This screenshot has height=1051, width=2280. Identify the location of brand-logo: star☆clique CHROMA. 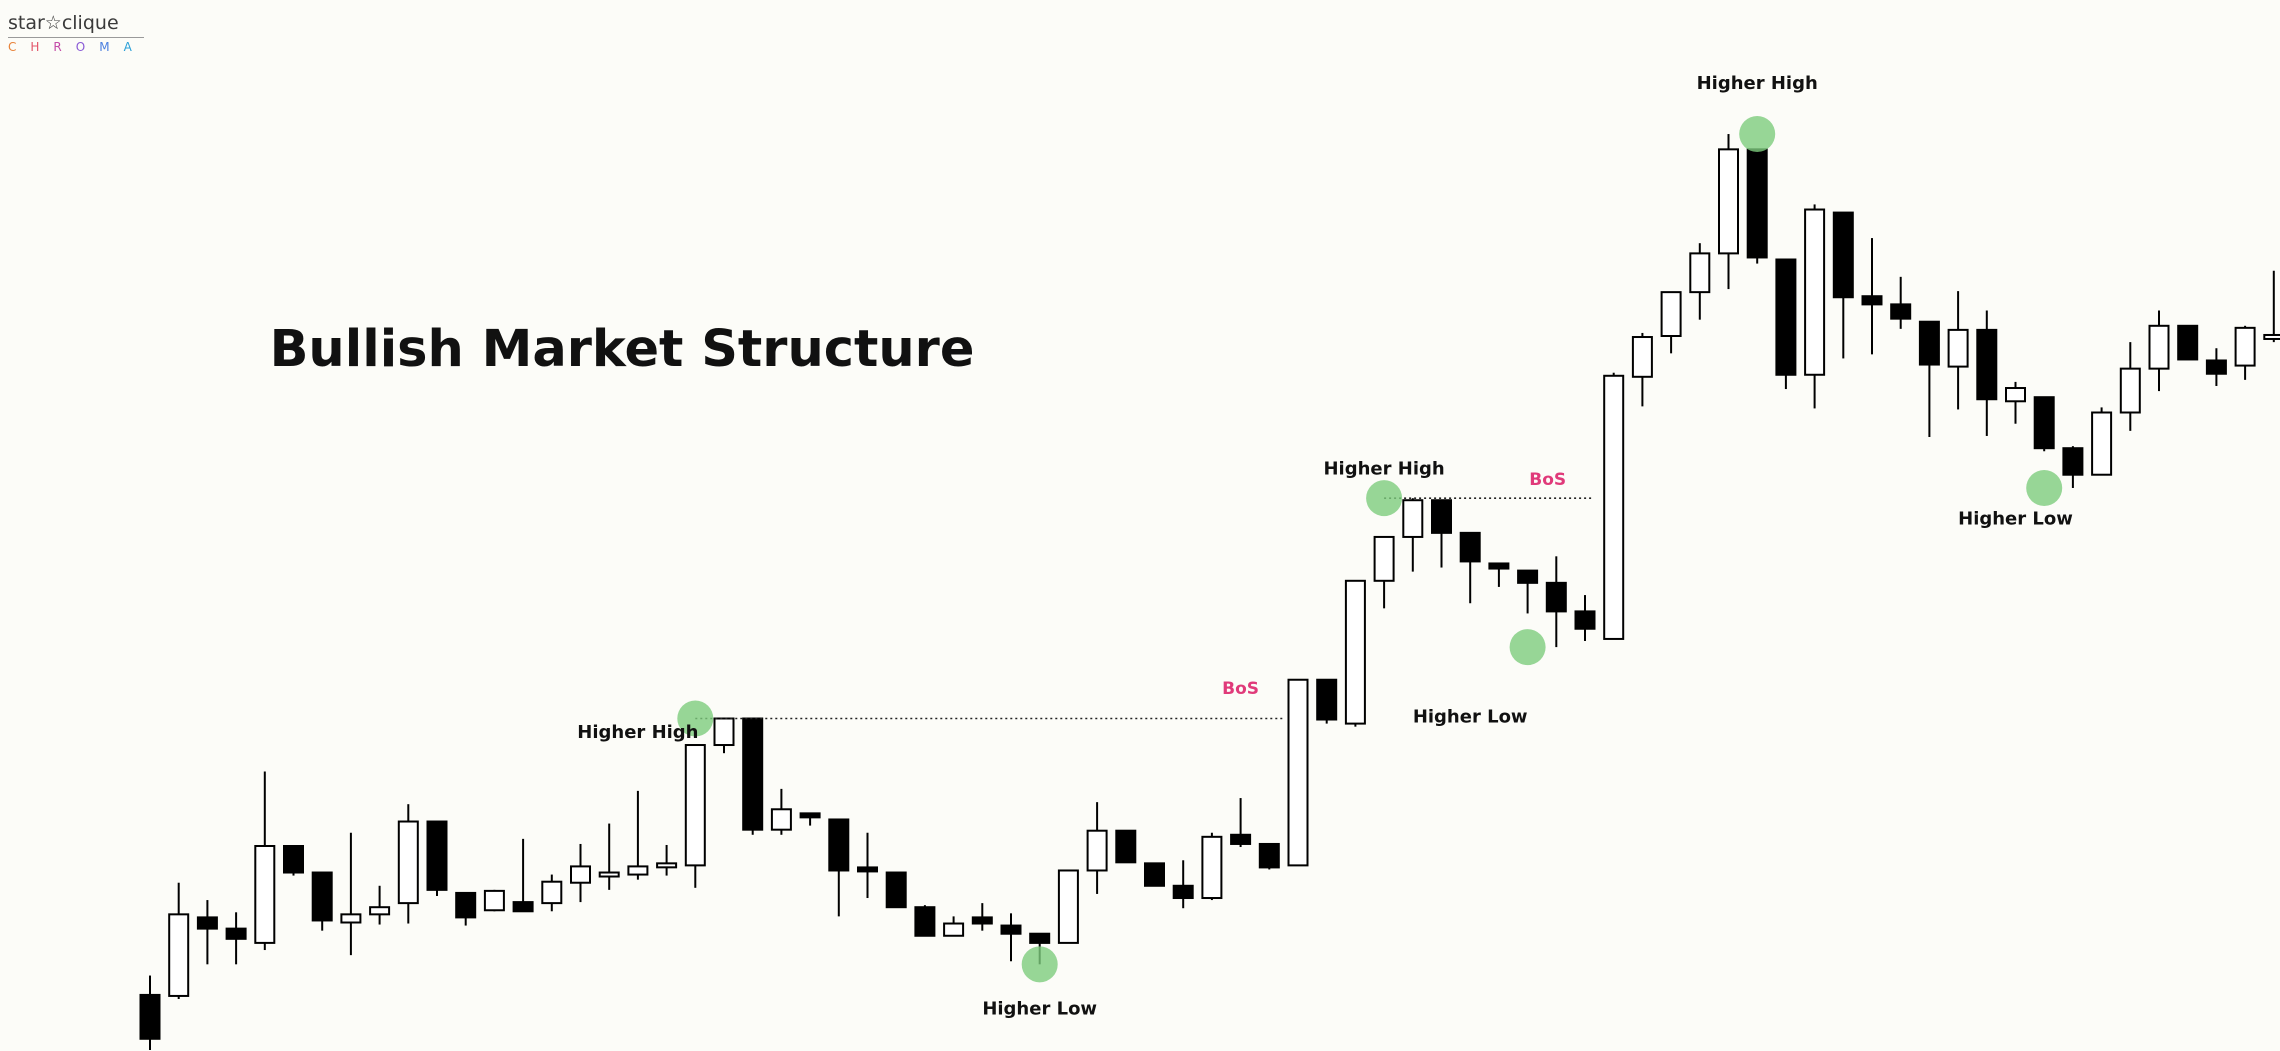
(76, 33).